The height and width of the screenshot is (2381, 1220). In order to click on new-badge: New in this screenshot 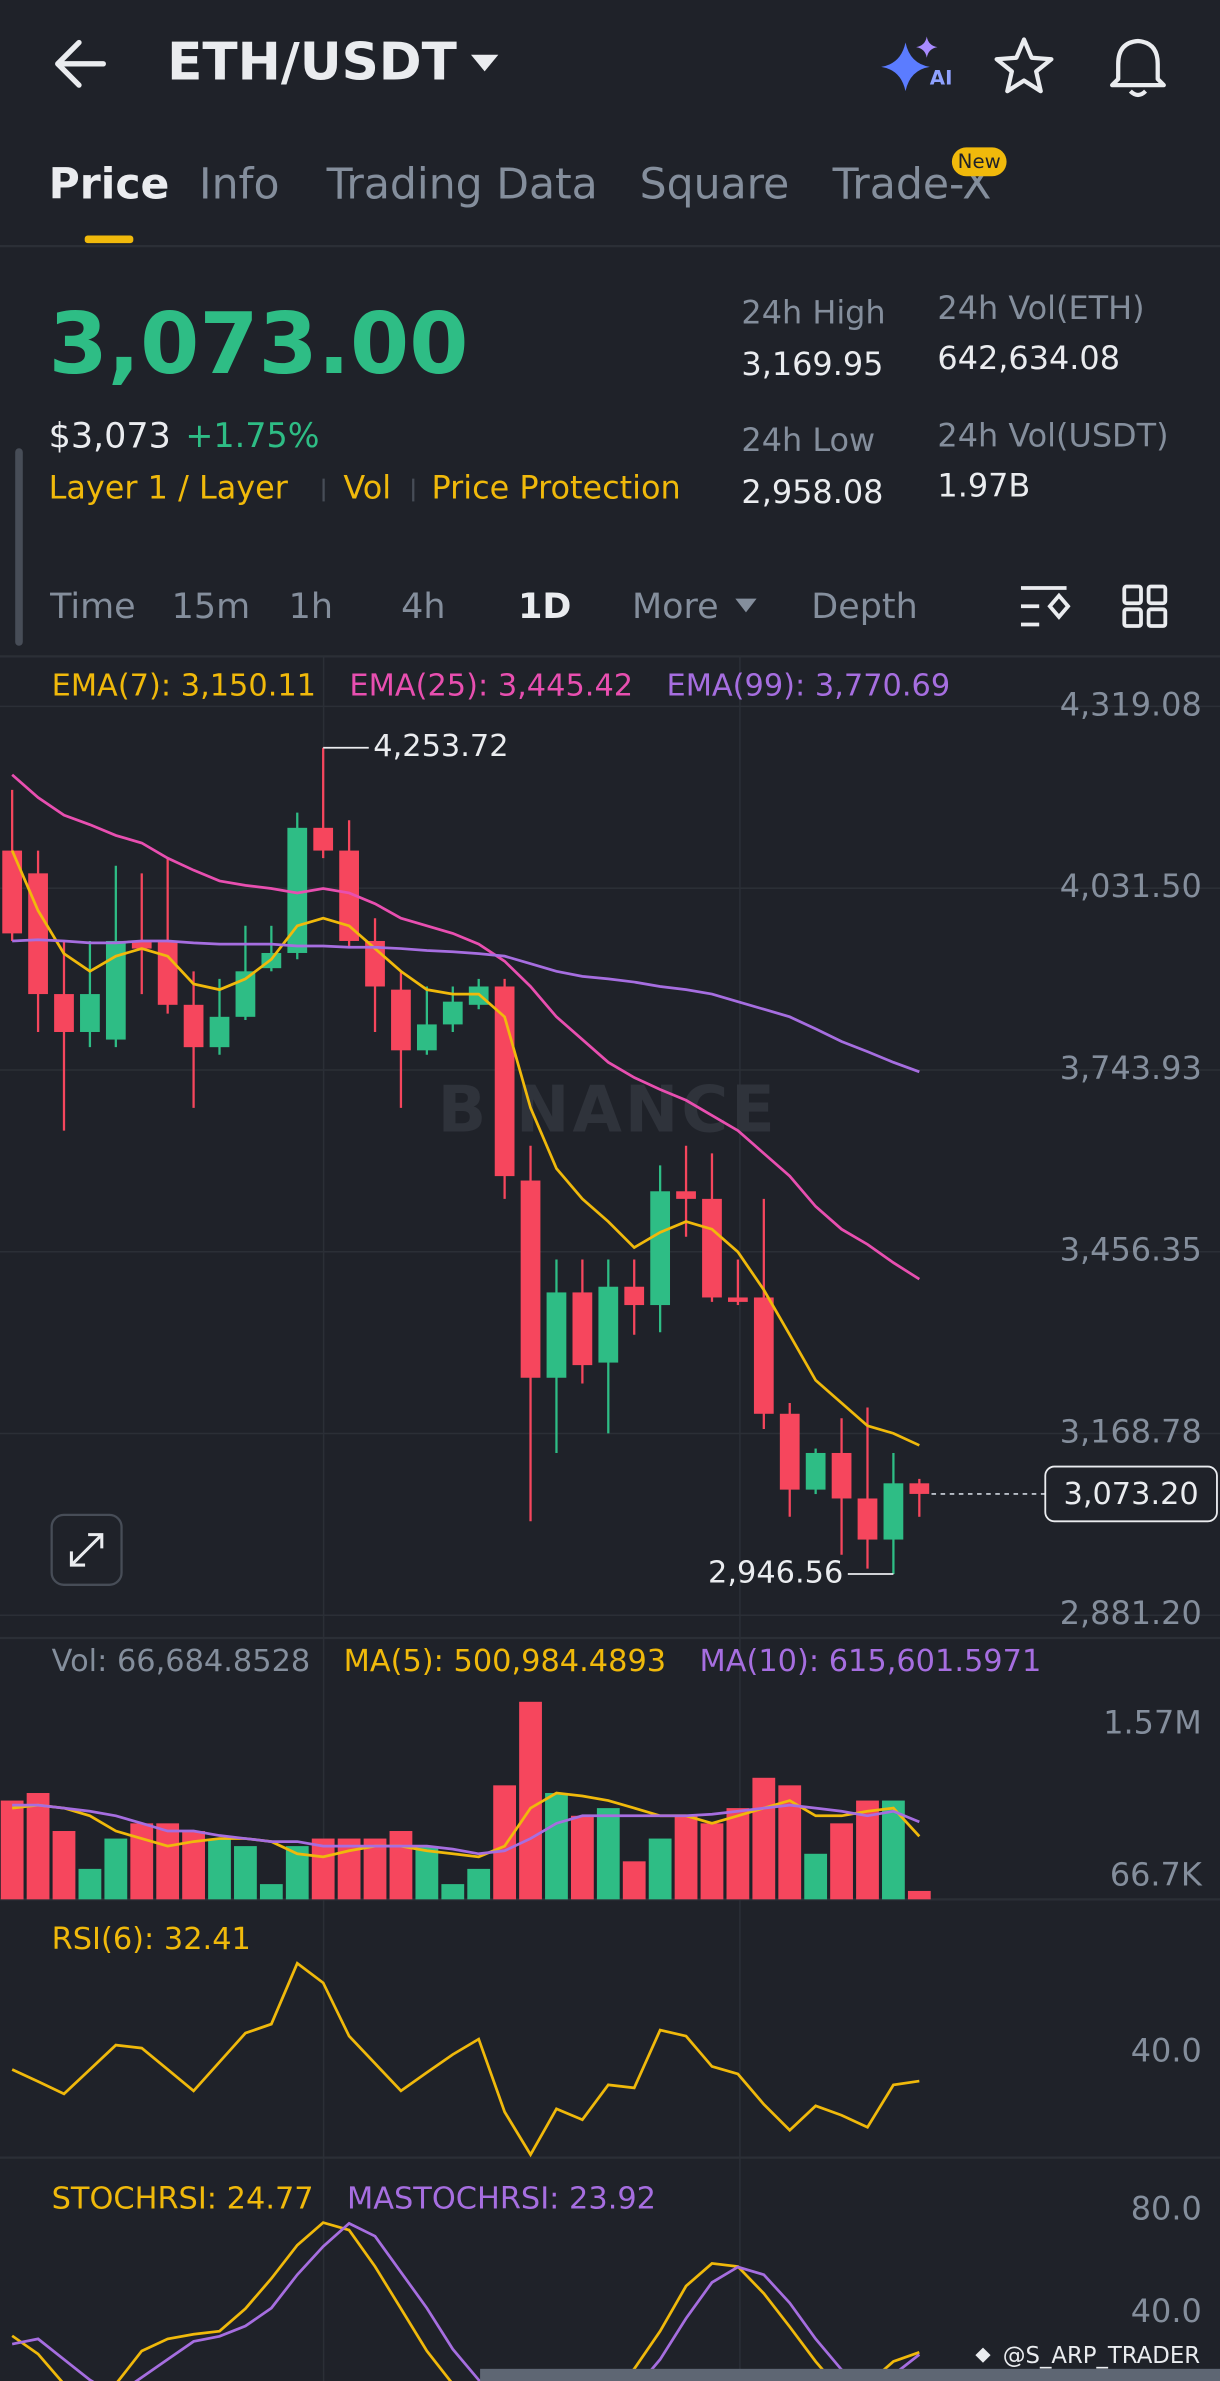, I will do `click(979, 161)`.